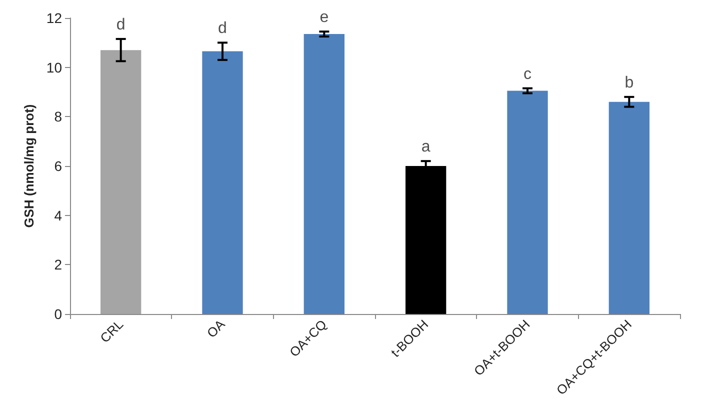 The height and width of the screenshot is (418, 708). What do you see at coordinates (58, 166) in the screenshot?
I see `y-tick-label: 6` at bounding box center [58, 166].